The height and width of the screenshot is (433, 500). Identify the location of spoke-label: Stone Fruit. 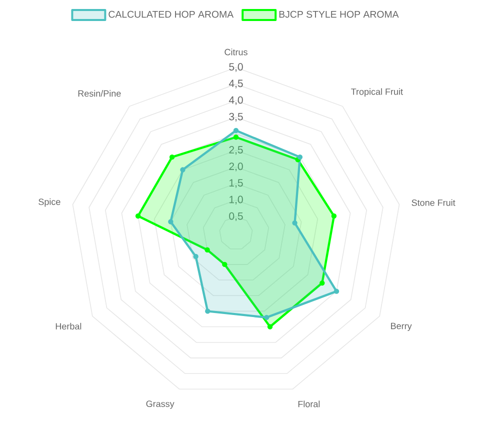
(434, 202).